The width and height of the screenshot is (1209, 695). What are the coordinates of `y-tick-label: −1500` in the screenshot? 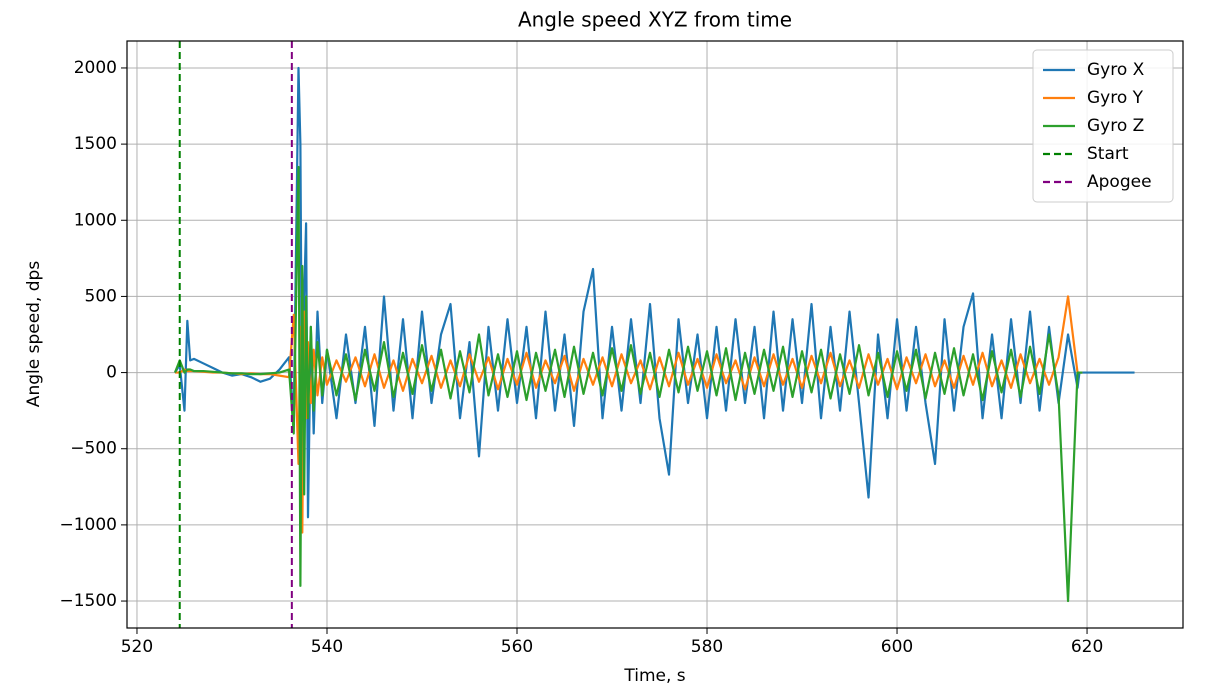 It's located at (88, 601).